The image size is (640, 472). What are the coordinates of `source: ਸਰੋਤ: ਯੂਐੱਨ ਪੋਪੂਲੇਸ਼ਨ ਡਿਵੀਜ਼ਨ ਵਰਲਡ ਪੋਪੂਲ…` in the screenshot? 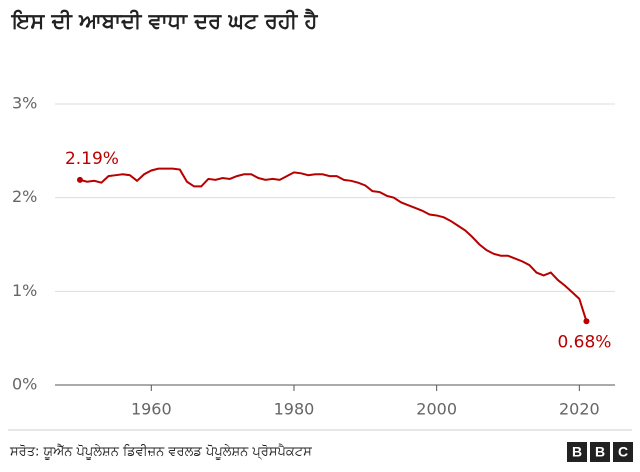 It's located at (160, 452).